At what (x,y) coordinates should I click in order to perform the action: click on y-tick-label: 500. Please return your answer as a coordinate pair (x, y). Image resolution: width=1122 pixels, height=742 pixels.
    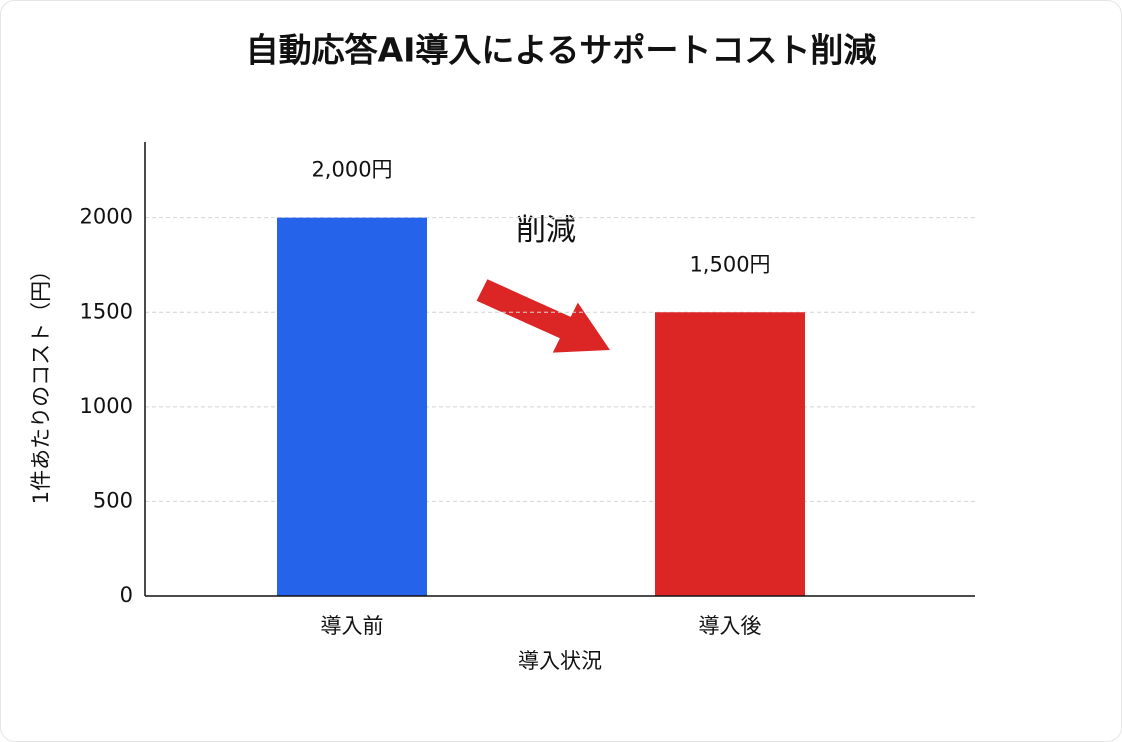
    Looking at the image, I should click on (113, 500).